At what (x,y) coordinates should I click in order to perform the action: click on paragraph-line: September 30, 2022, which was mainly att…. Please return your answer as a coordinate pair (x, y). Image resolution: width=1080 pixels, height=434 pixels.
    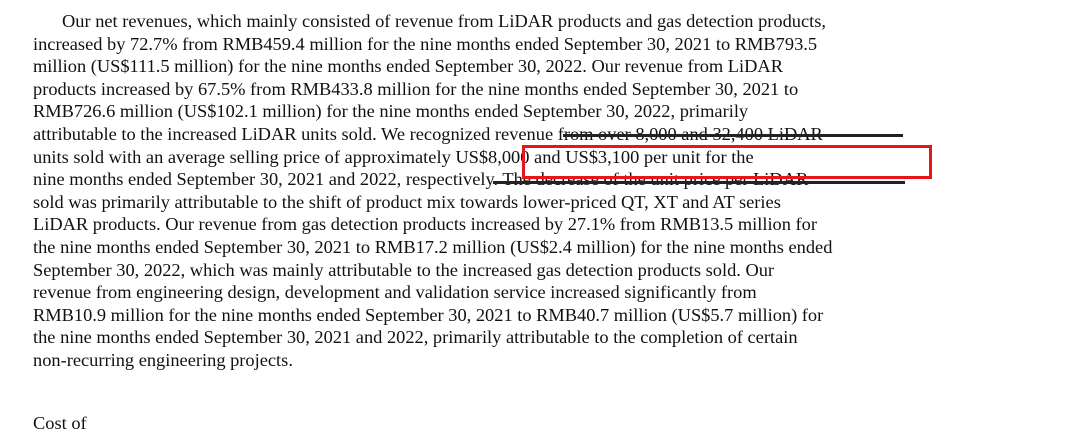
    Looking at the image, I should click on (404, 269).